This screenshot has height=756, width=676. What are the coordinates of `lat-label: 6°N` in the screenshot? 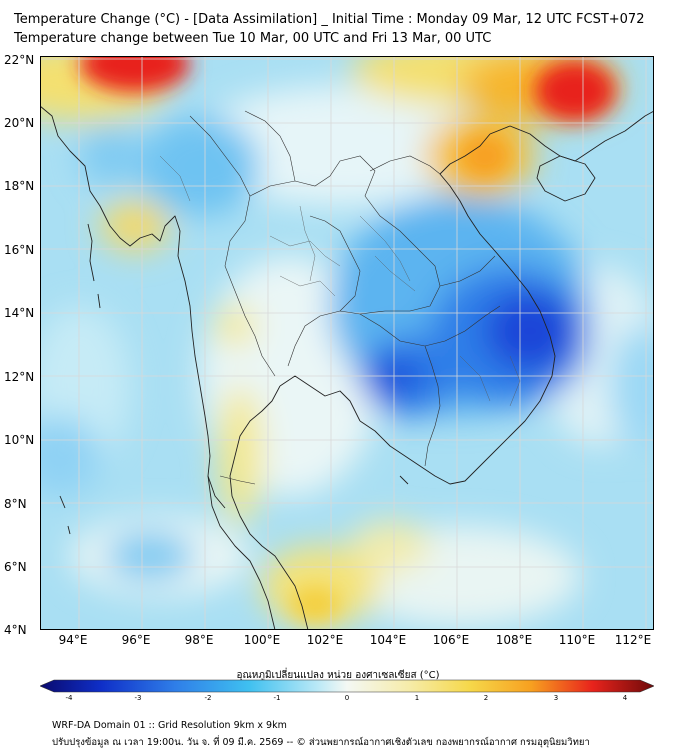 It's located at (15, 567).